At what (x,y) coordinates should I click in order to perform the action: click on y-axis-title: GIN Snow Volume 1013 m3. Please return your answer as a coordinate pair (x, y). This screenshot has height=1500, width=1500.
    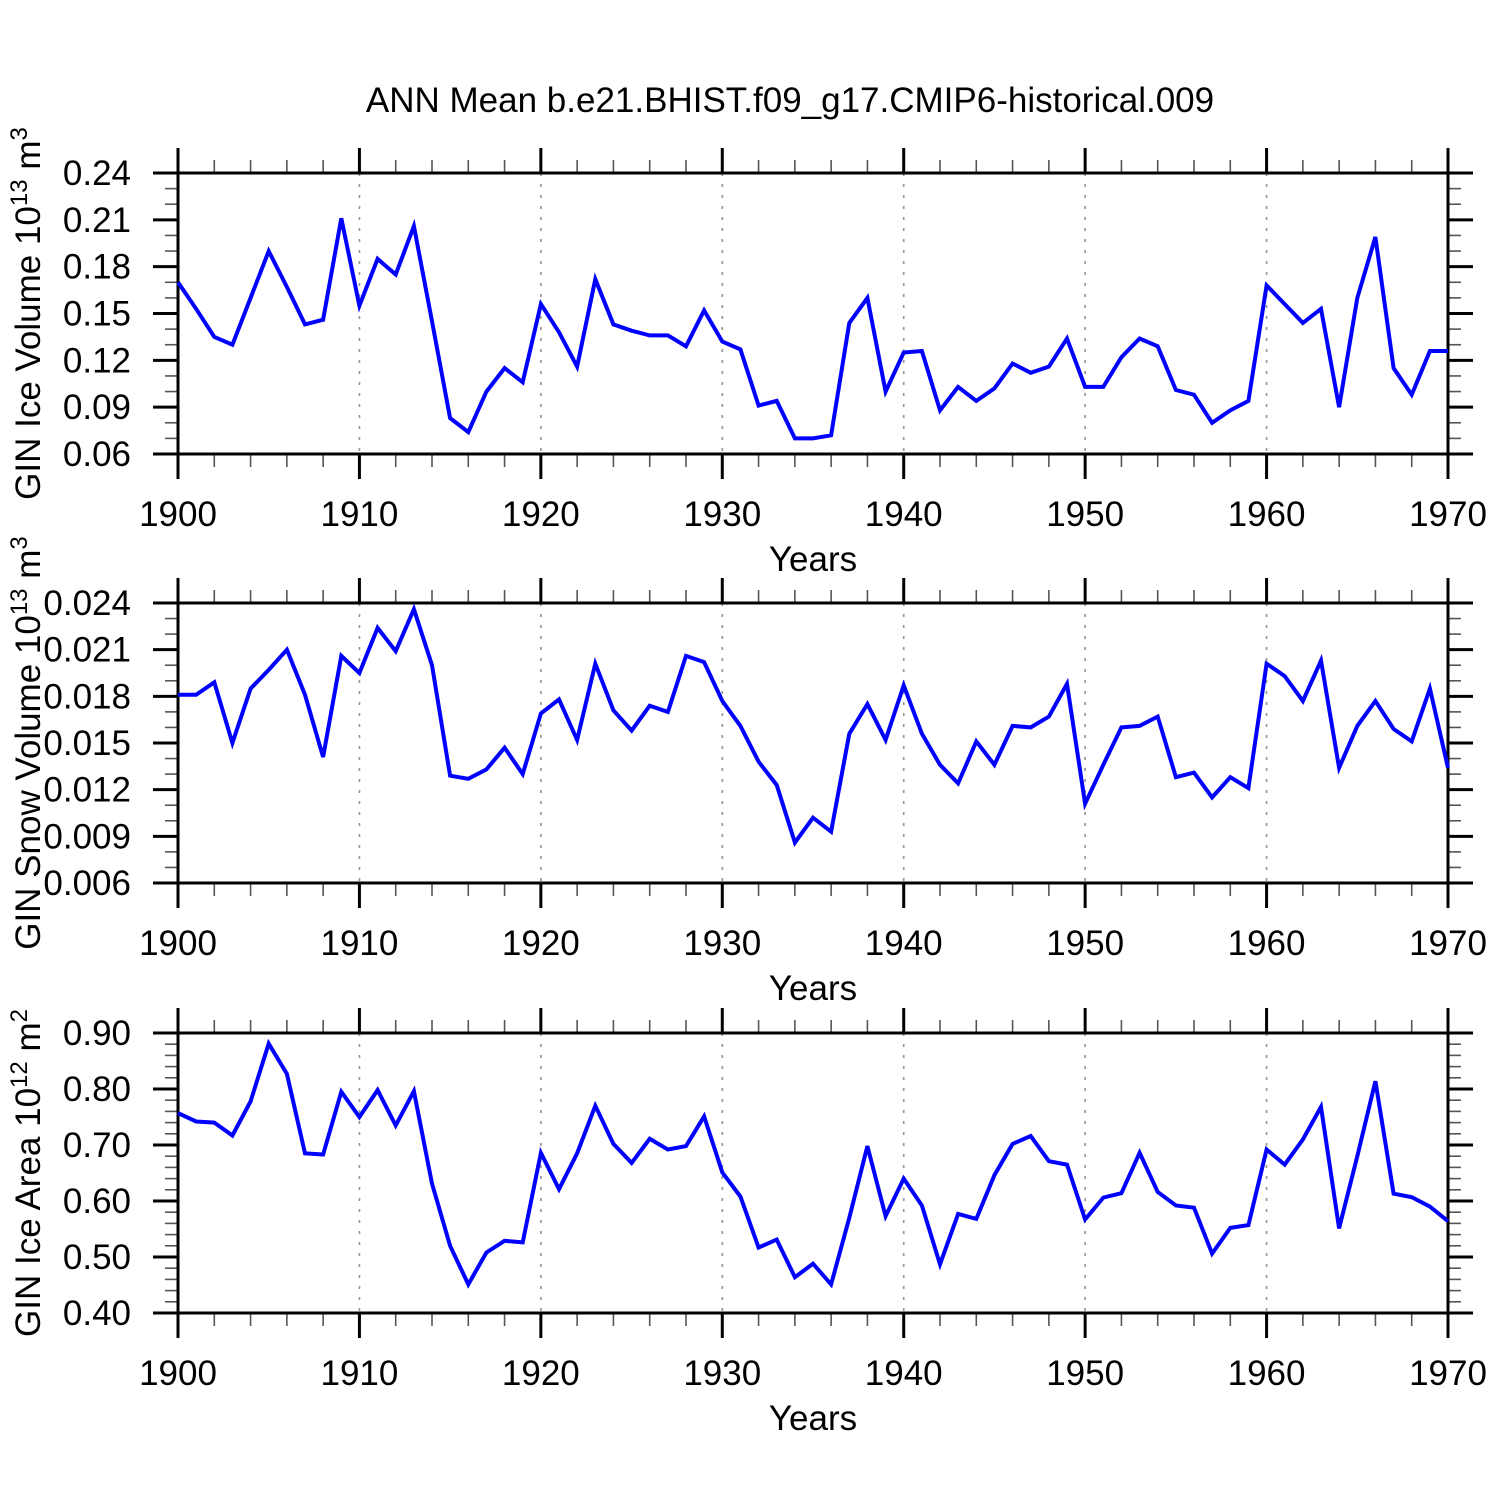
    Looking at the image, I should click on (27, 743).